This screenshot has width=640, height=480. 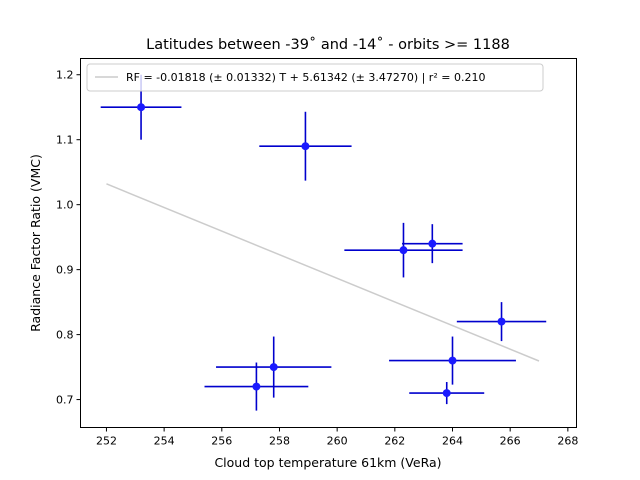 I want to click on x-axis-label: Cloud top temperature 61km (VeRa), so click(x=327, y=462).